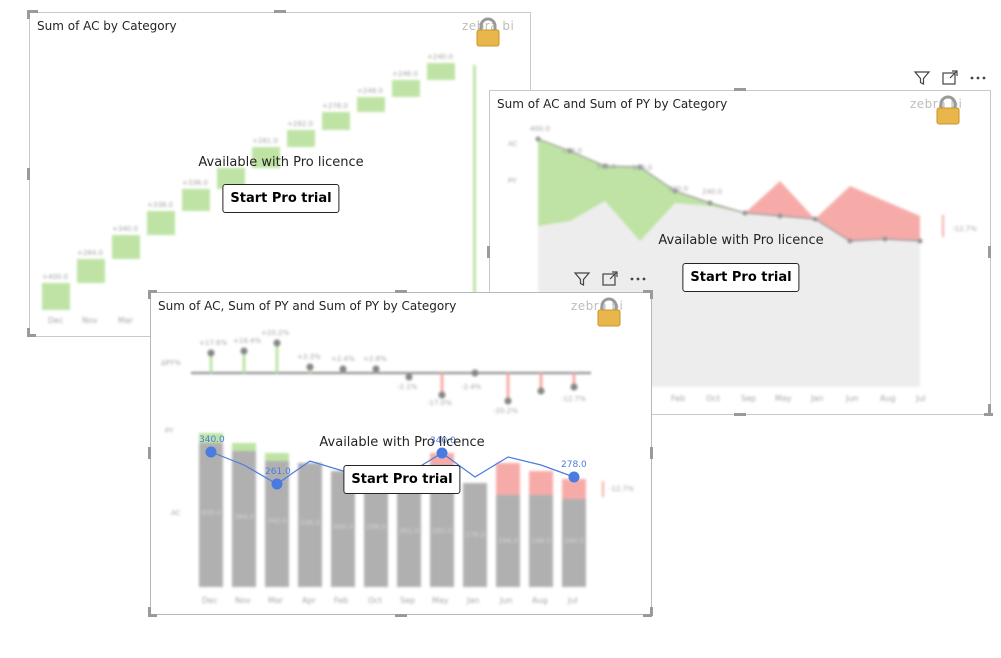 The height and width of the screenshot is (658, 1001). Describe the element at coordinates (574, 541) in the screenshot. I see `bar-label: 240.0` at that location.